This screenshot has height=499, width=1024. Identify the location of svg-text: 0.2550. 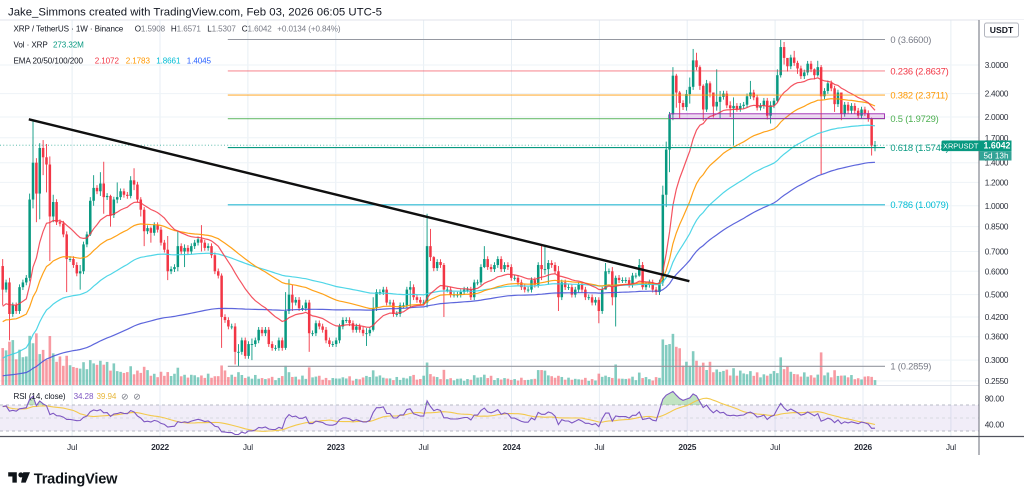
(997, 381).